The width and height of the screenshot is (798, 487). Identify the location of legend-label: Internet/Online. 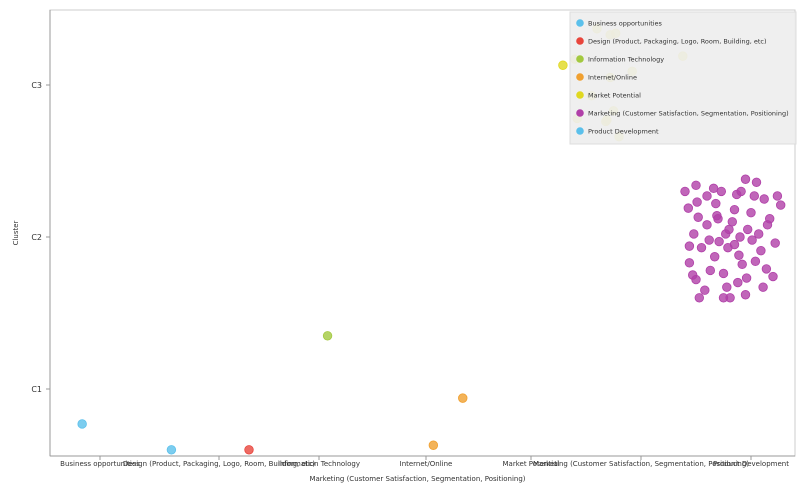
(612, 78).